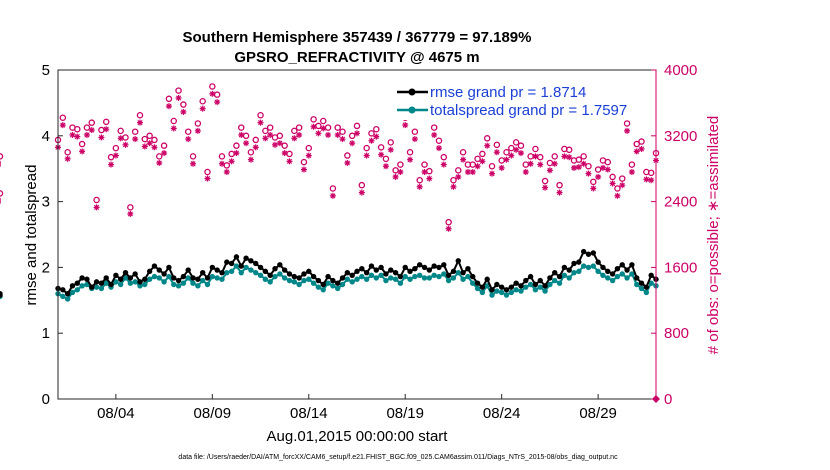 Image resolution: width=830 pixels, height=470 pixels. Describe the element at coordinates (356, 57) in the screenshot. I see `chart-subtitle: GPSRO_REFRACTIVITY @ 4675 m` at that location.